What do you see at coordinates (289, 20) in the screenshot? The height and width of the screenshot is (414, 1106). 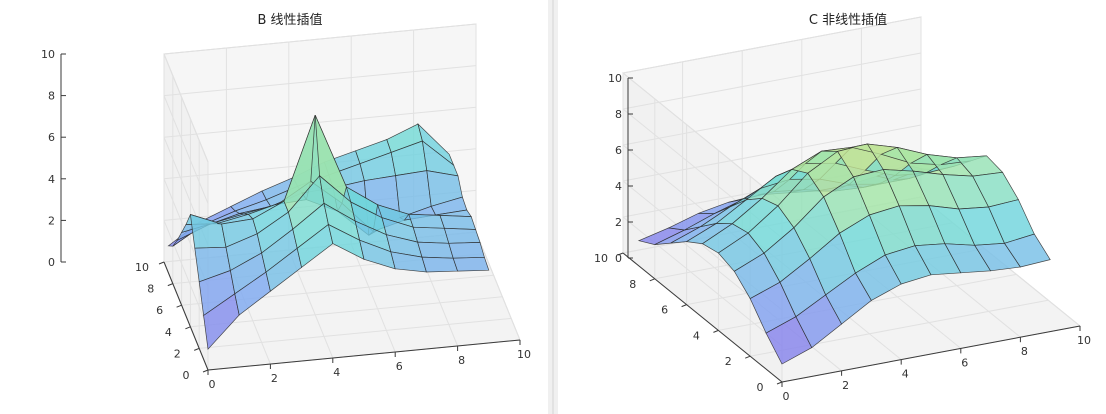 I see `chart-title-left: B 线性插值` at bounding box center [289, 20].